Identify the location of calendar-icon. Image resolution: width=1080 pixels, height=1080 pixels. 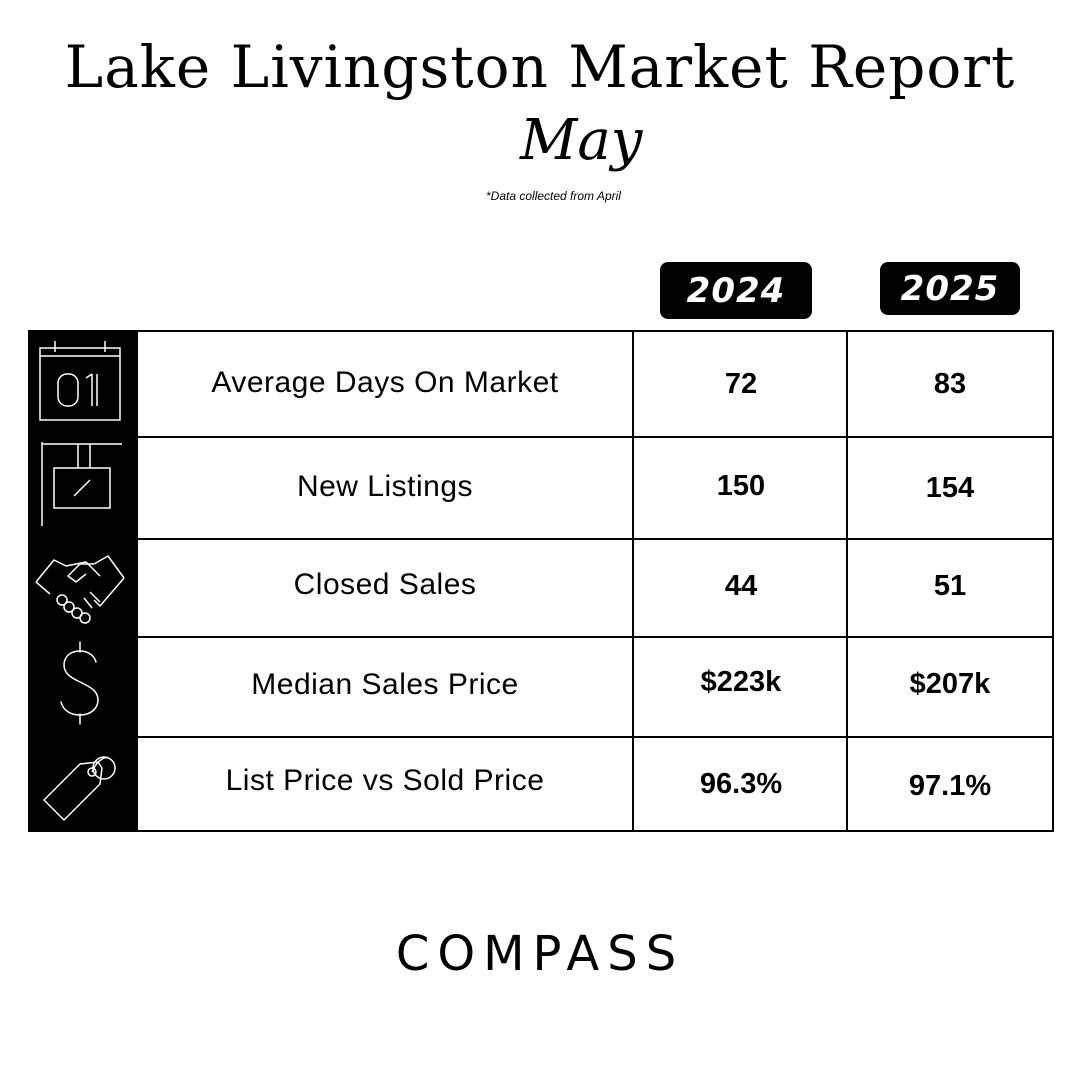
(80, 381).